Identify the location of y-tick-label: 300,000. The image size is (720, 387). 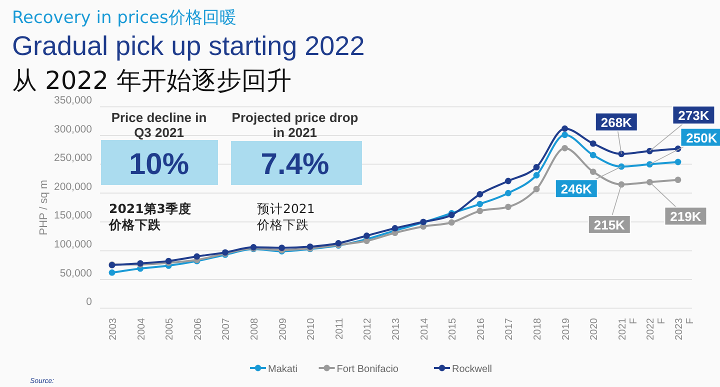
(73, 129).